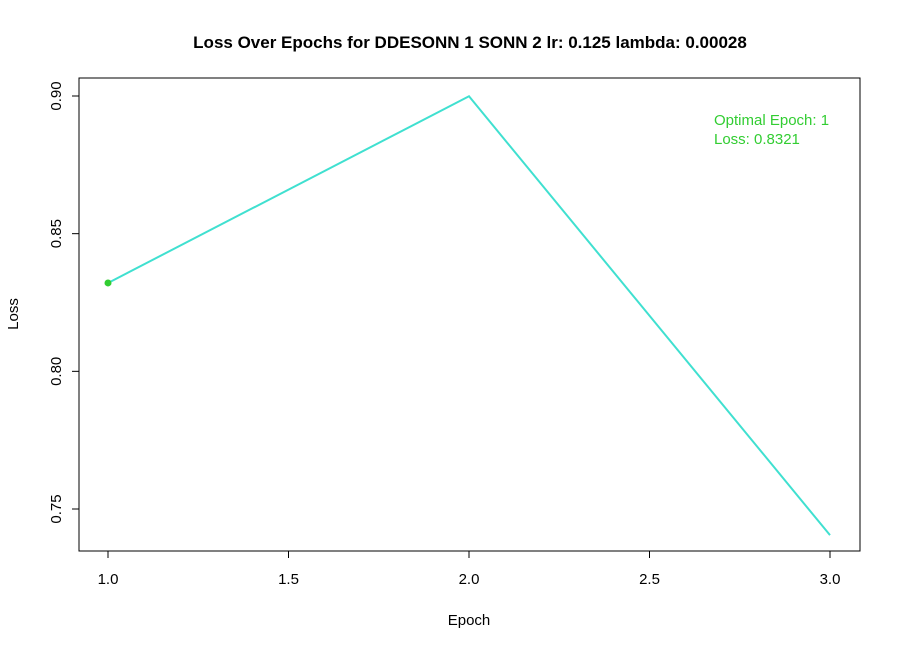 This screenshot has width=900, height=650. Describe the element at coordinates (469, 569) in the screenshot. I see `x-axis: 1.0 1.5 2.0 2.5 3.0` at that location.